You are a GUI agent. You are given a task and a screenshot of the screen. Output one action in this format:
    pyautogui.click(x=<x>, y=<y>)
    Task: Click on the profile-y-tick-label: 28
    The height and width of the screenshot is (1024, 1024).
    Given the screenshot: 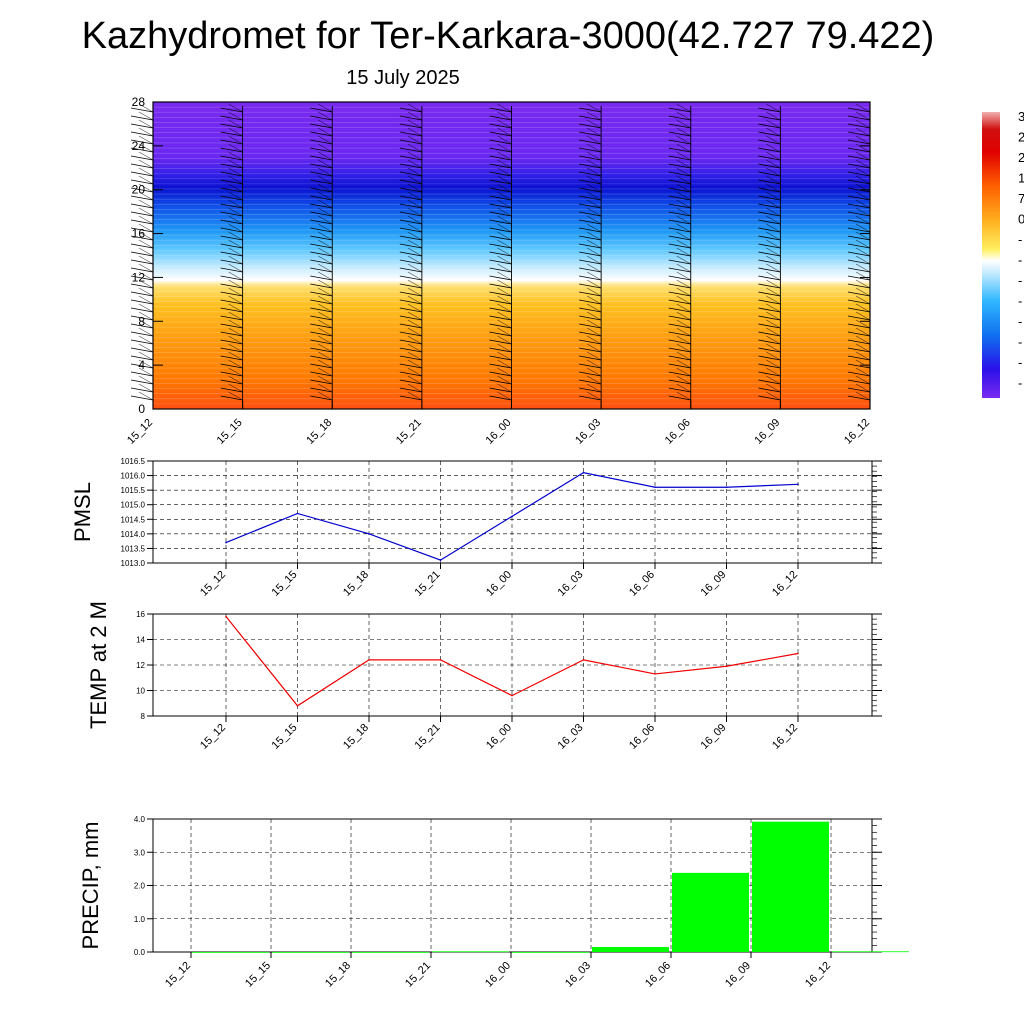 What is the action you would take?
    pyautogui.click(x=139, y=102)
    